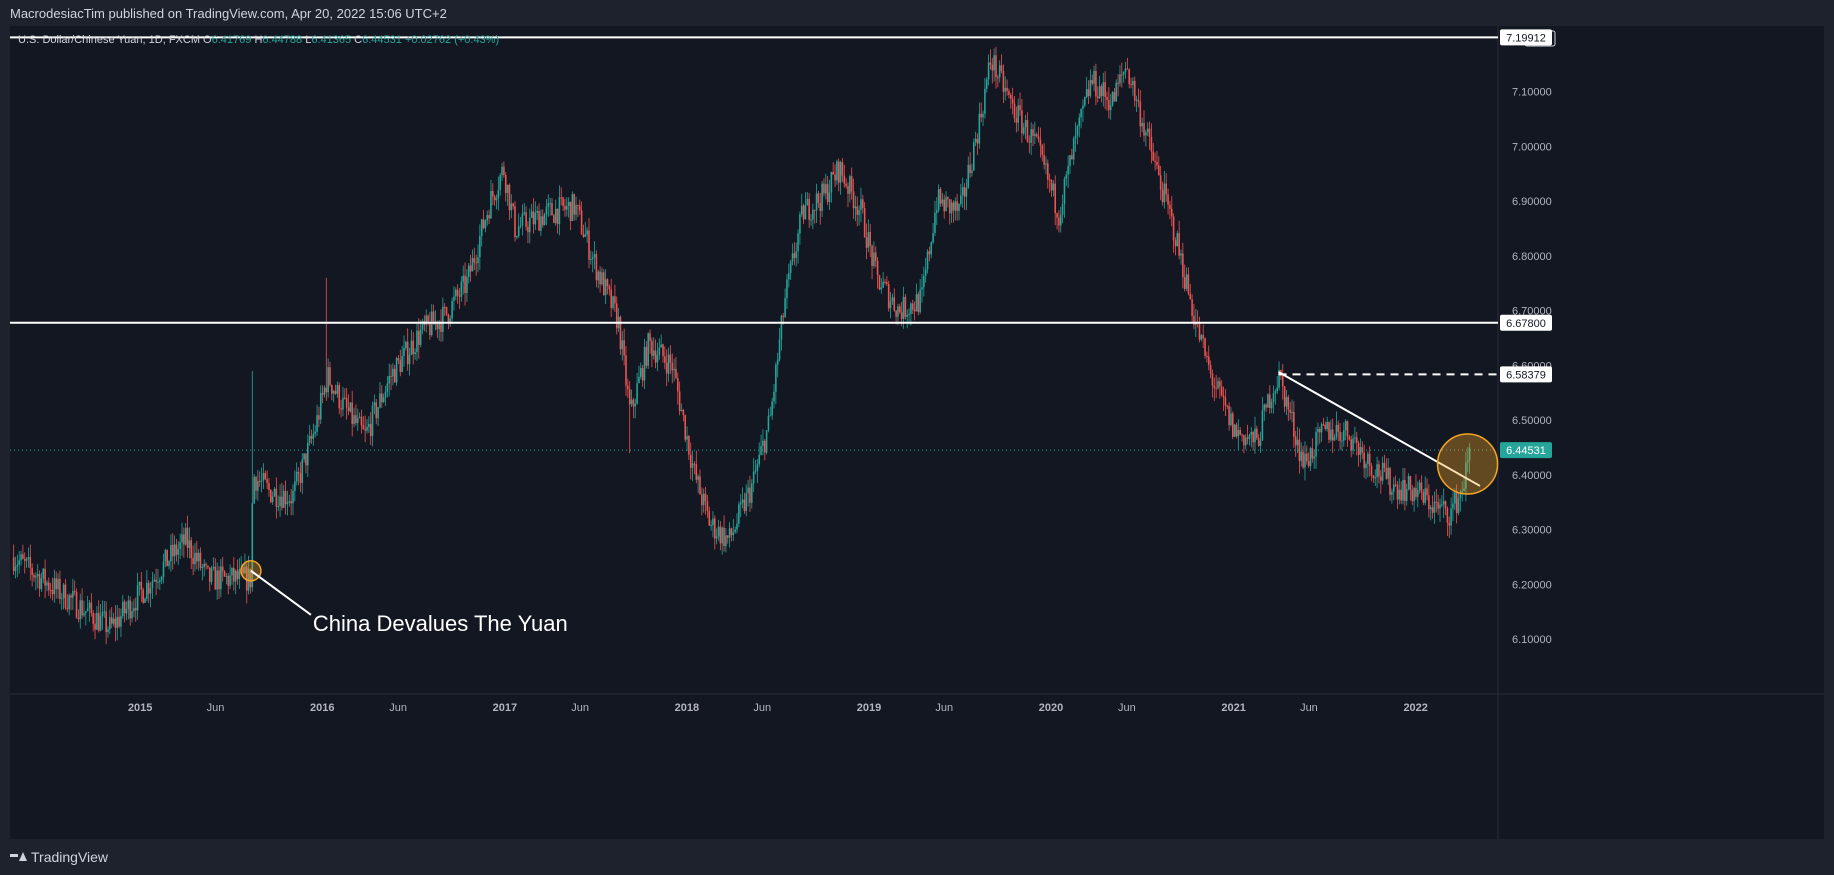 The width and height of the screenshot is (1834, 875). I want to click on tradingview-logo-icon, so click(18, 857).